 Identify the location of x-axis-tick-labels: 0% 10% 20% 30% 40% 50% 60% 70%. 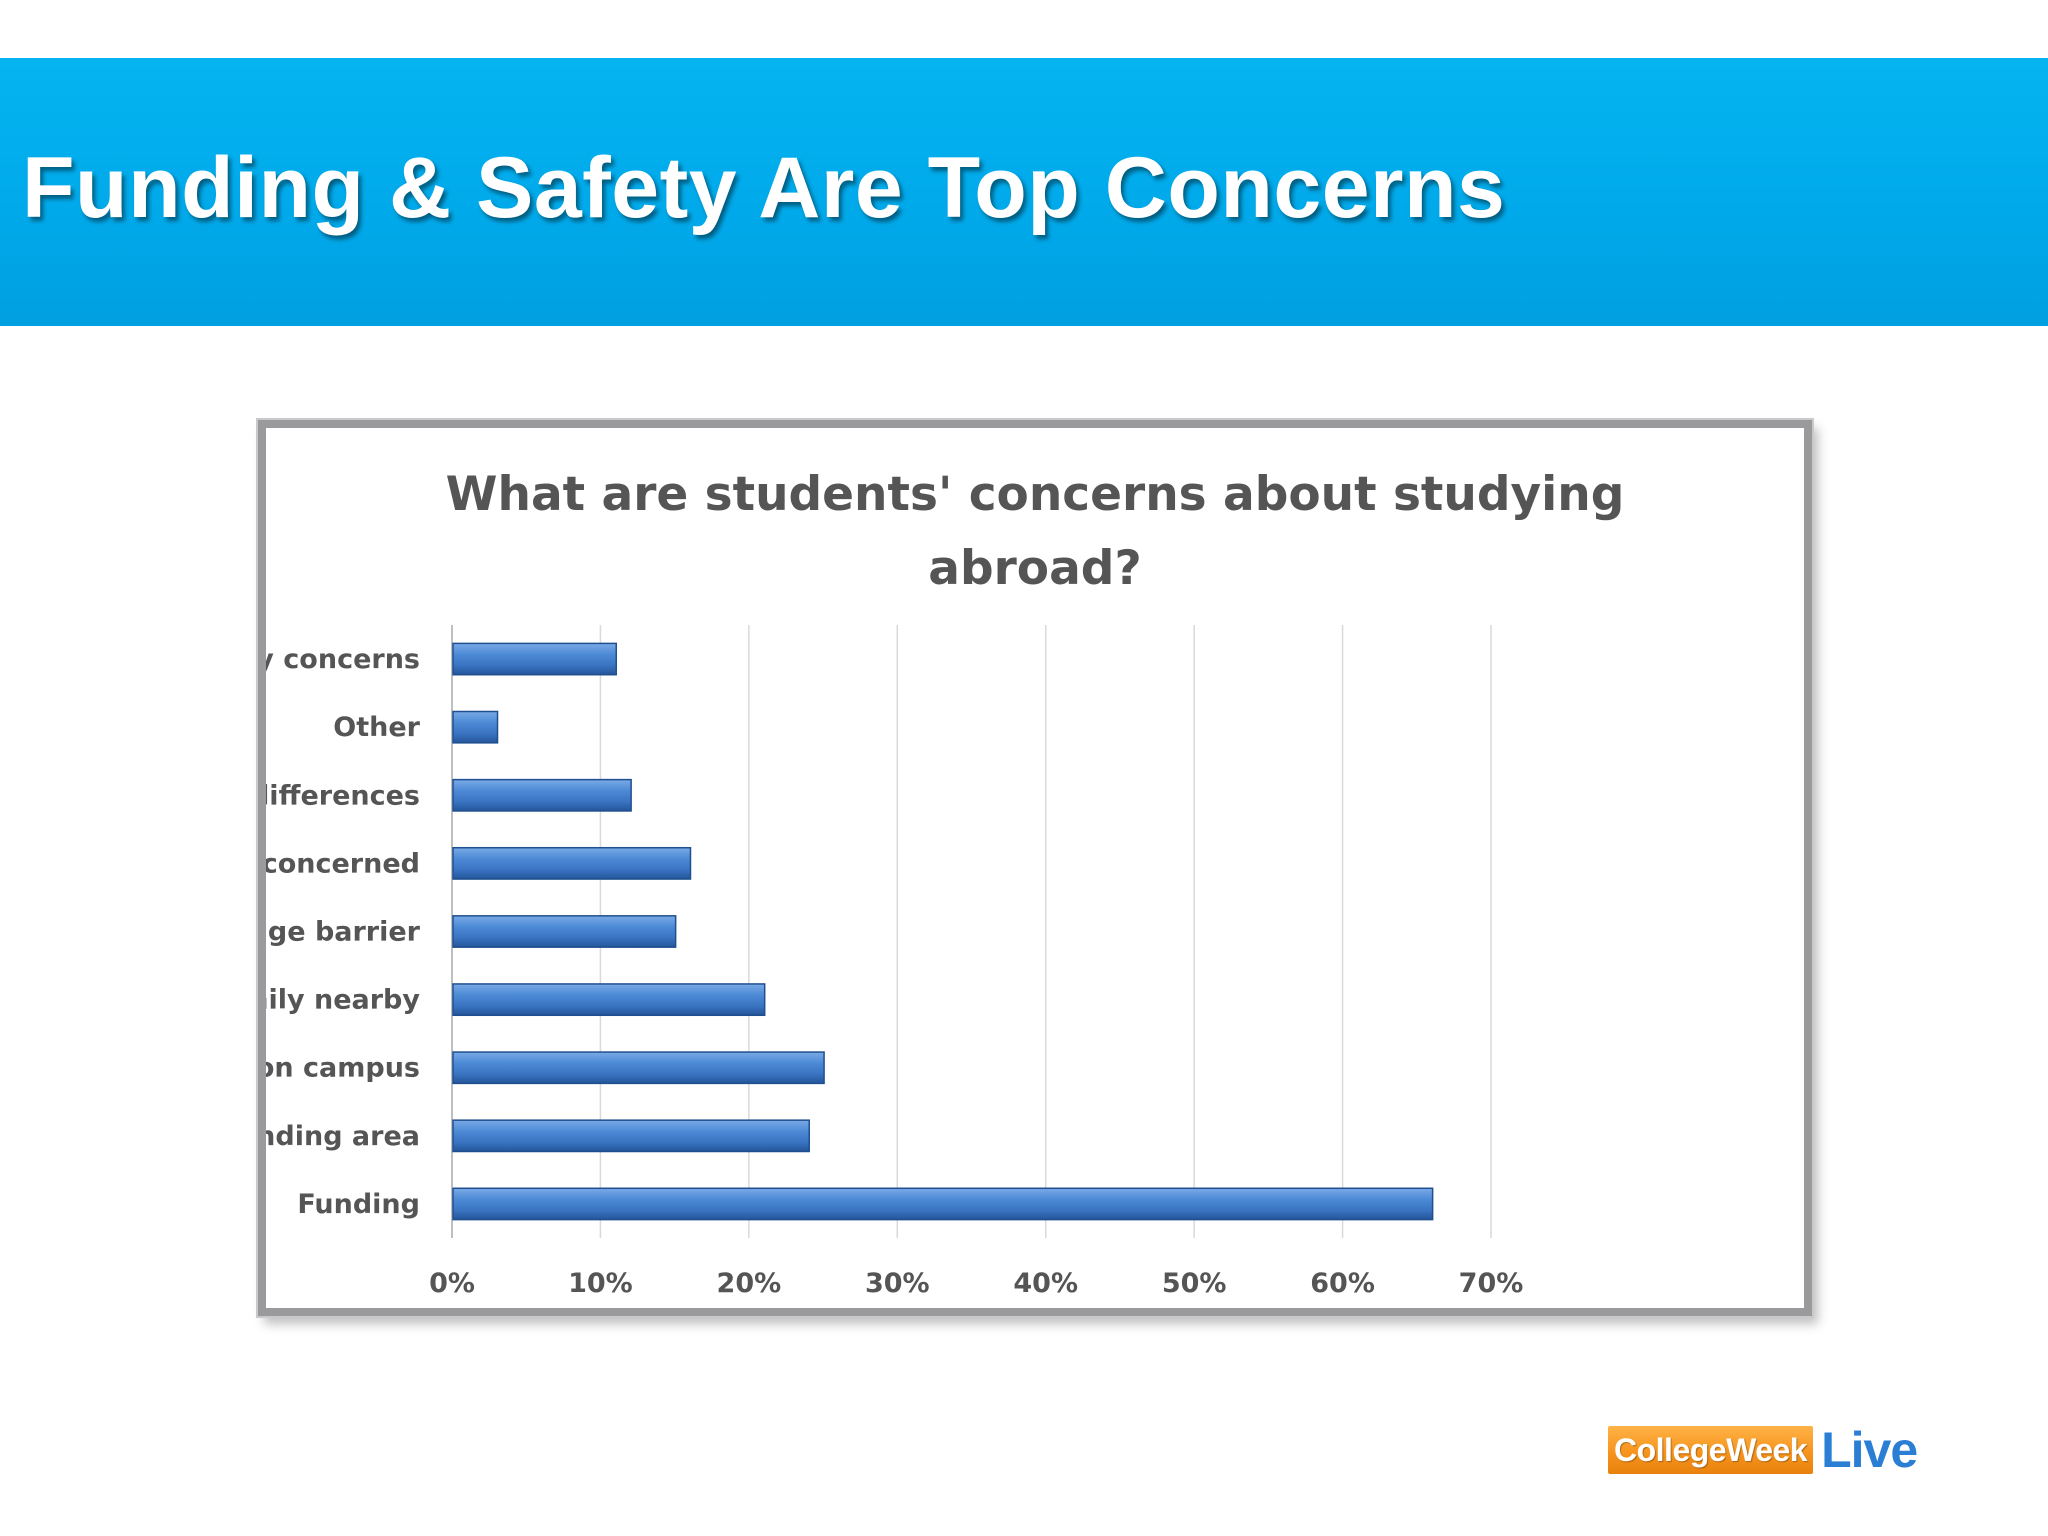
(976, 1283).